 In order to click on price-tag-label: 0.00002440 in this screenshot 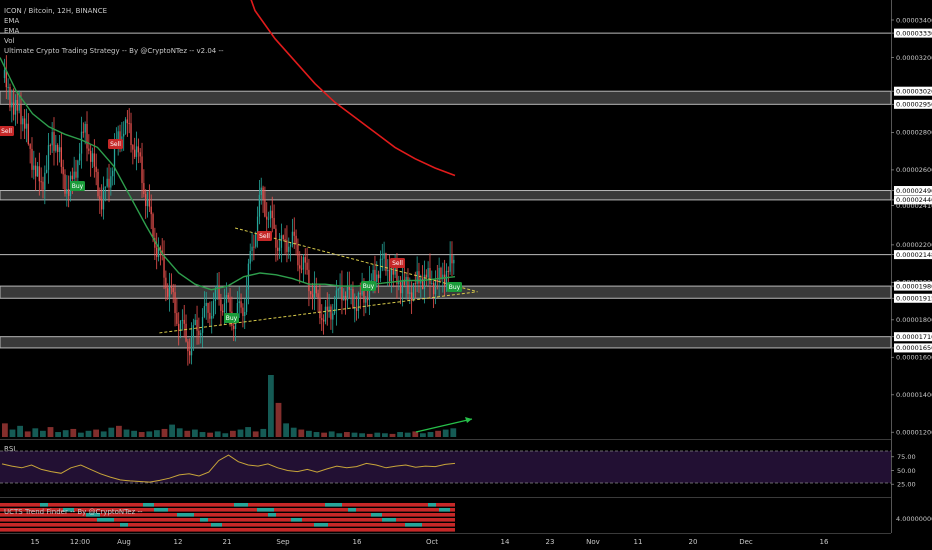, I will do `click(914, 200)`.